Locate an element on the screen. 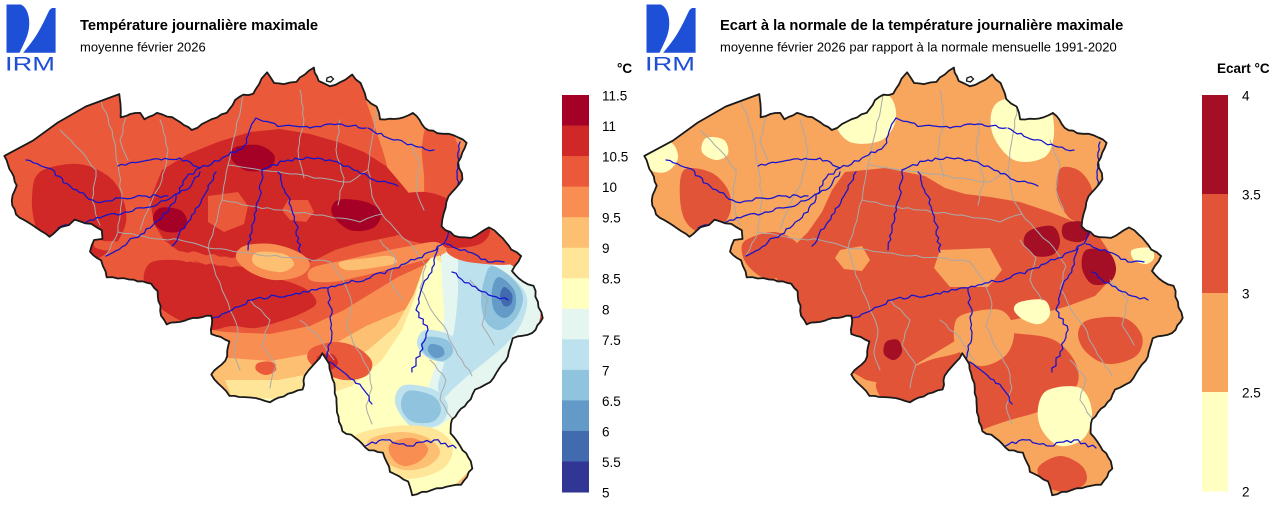  svg-text: 8 is located at coordinates (606, 309).